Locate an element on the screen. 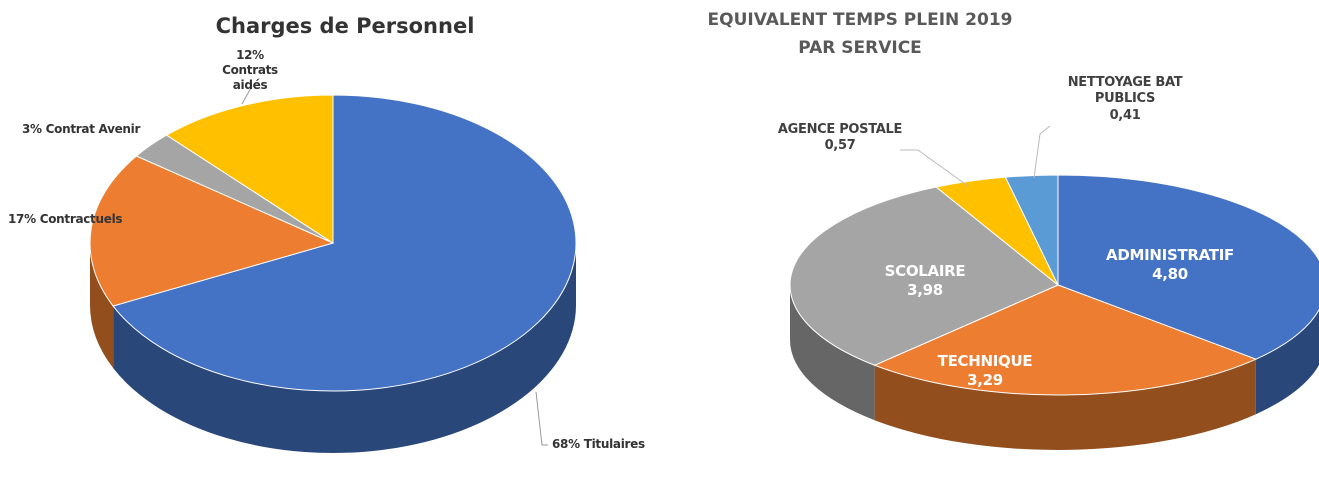 This screenshot has width=1319, height=480. data-label: ADMINISTRATIF 4,80 is located at coordinates (1170, 265).